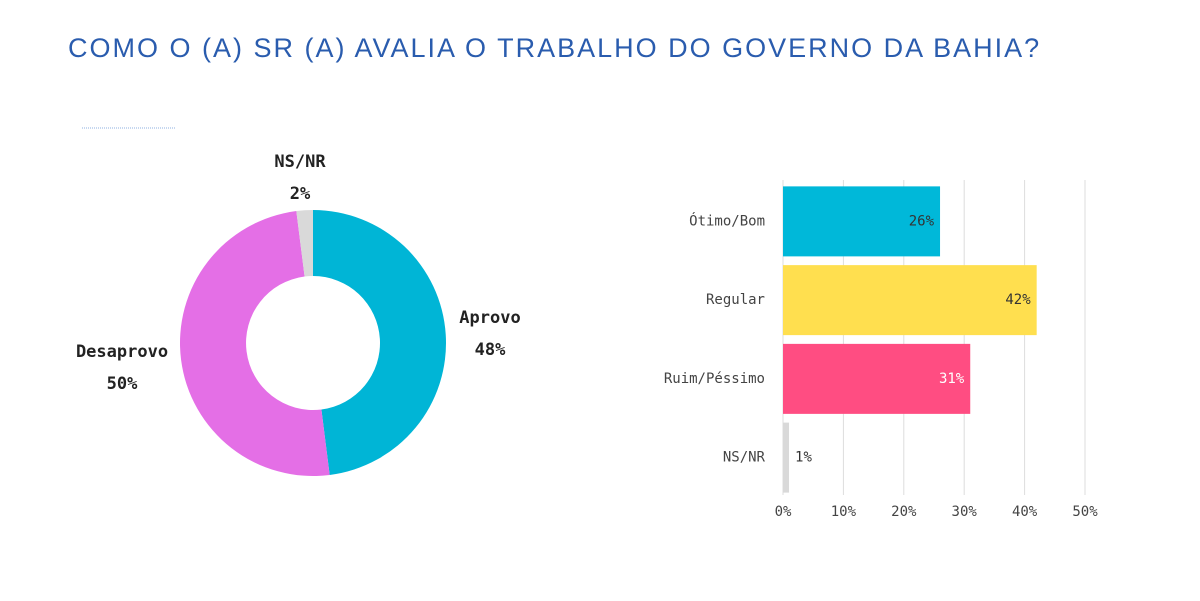  What do you see at coordinates (803, 458) in the screenshot?
I see `value-label: 1%` at bounding box center [803, 458].